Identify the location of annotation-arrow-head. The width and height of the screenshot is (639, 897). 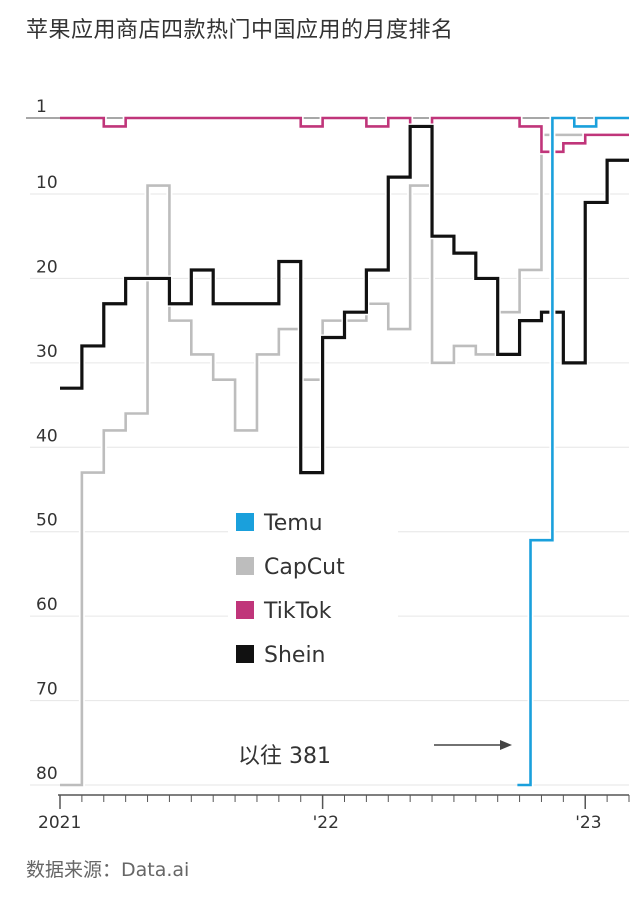
(506, 745).